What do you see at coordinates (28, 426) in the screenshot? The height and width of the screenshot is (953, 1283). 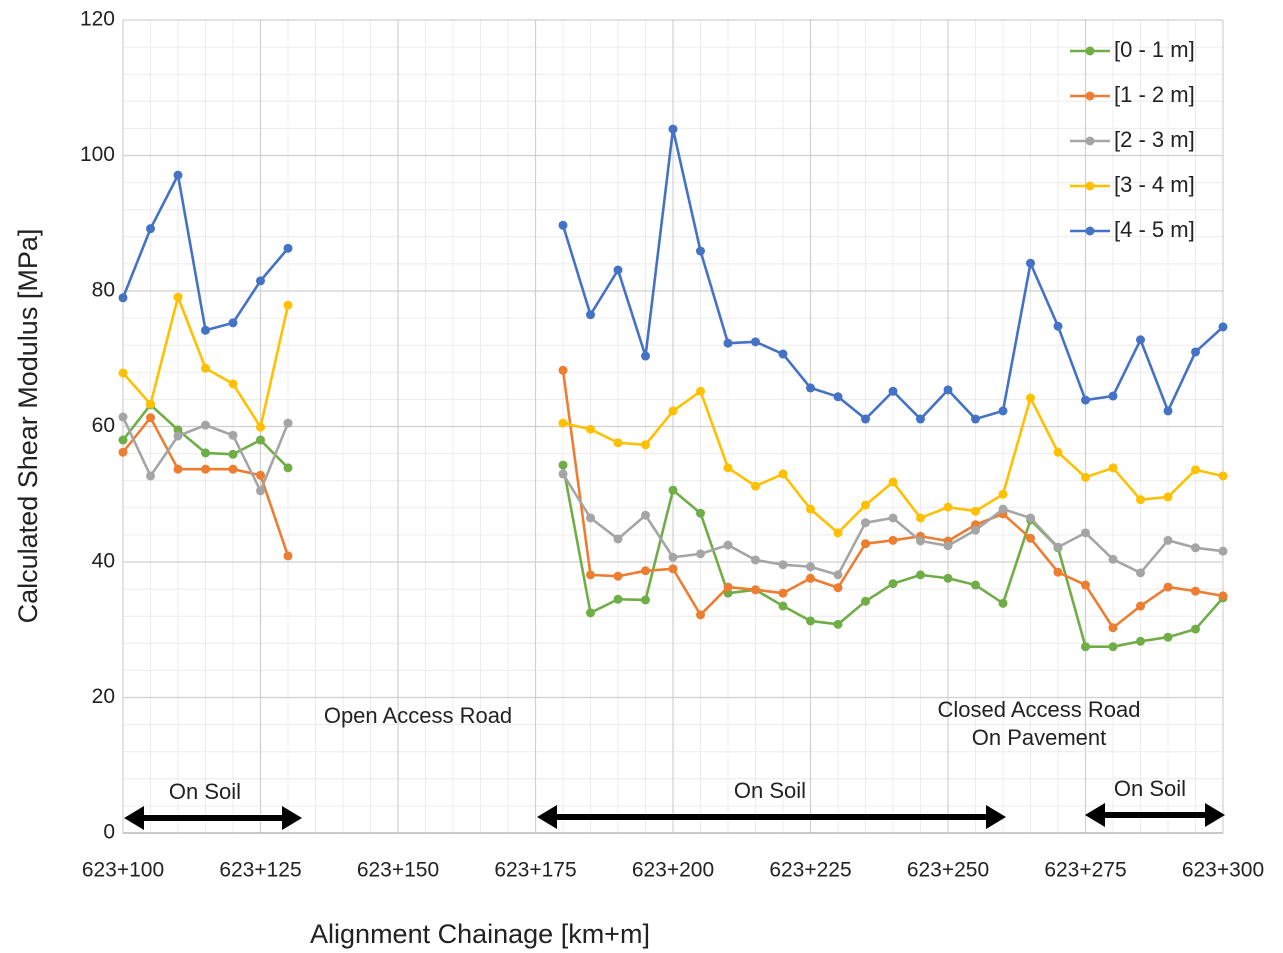 I see `y-axis-title: Calculated Shear Modulus [MPa]` at bounding box center [28, 426].